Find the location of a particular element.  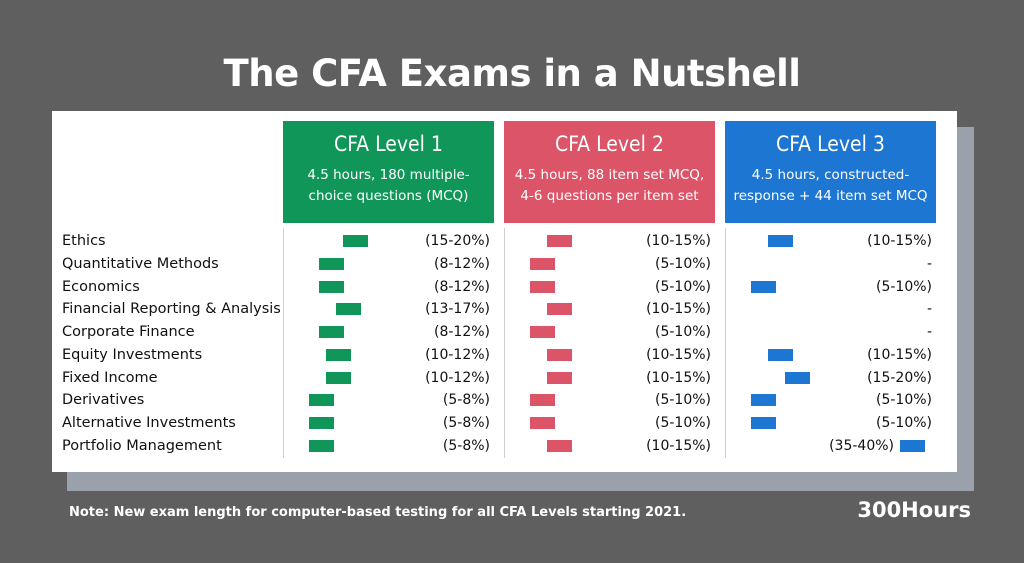

topic-label: Quantitative Methods is located at coordinates (140, 263).